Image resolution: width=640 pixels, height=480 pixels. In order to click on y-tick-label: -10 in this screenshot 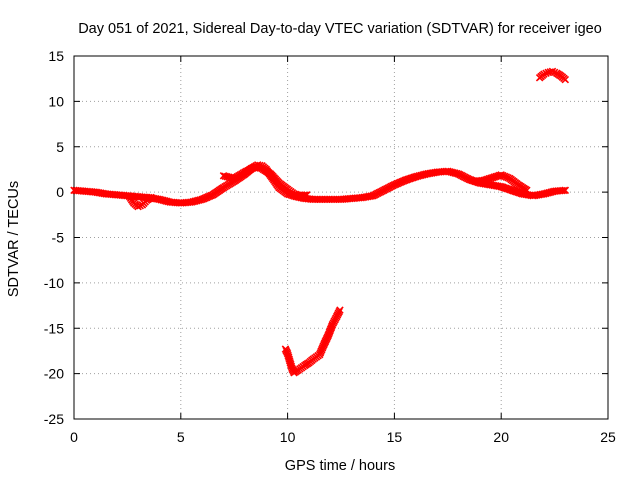, I will do `click(54, 283)`.